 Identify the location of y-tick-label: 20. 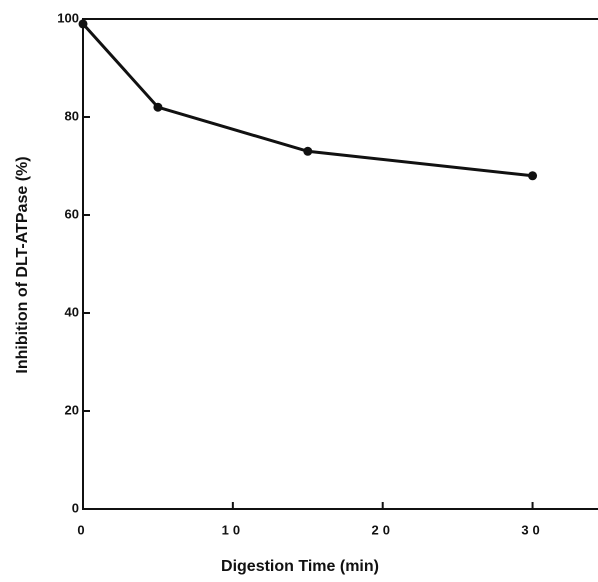
(72, 409).